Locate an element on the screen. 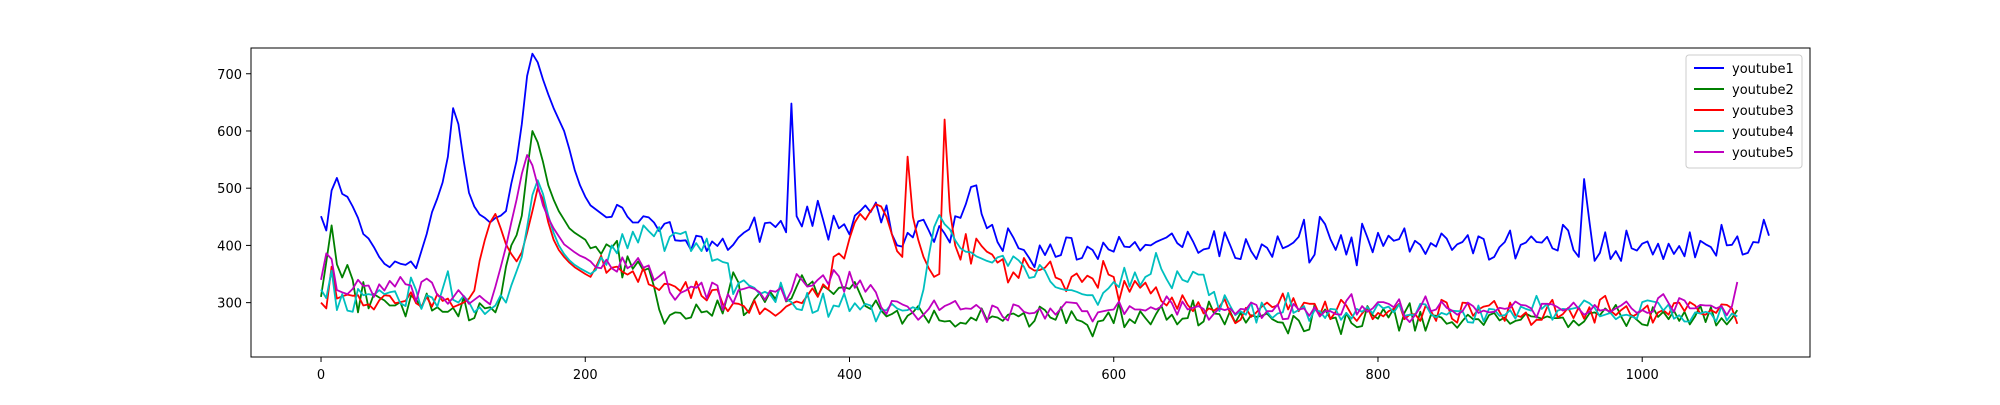 The height and width of the screenshot is (405, 2000). legend-label-youtube5: youtube5 is located at coordinates (1763, 153).